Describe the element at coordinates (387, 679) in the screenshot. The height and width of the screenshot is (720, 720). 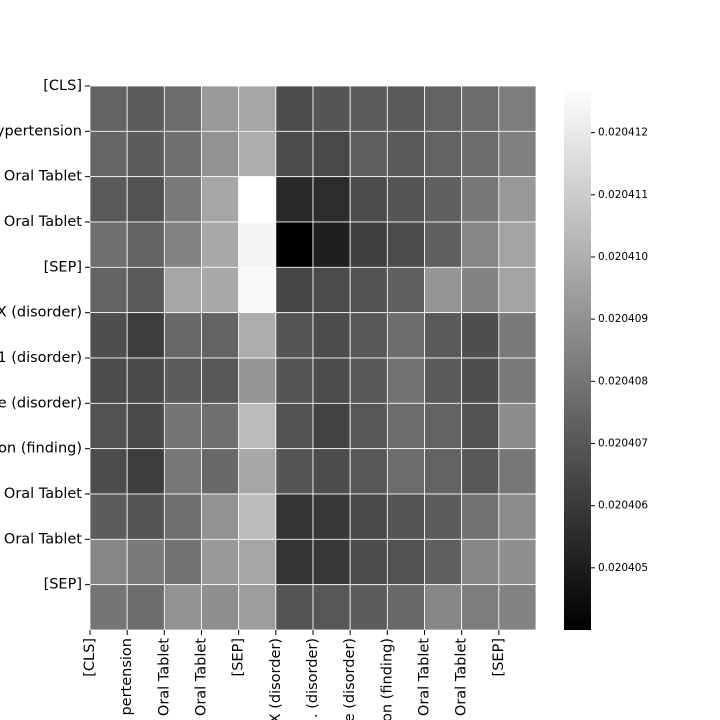
I see `column-tick-label: on (finding)` at that location.